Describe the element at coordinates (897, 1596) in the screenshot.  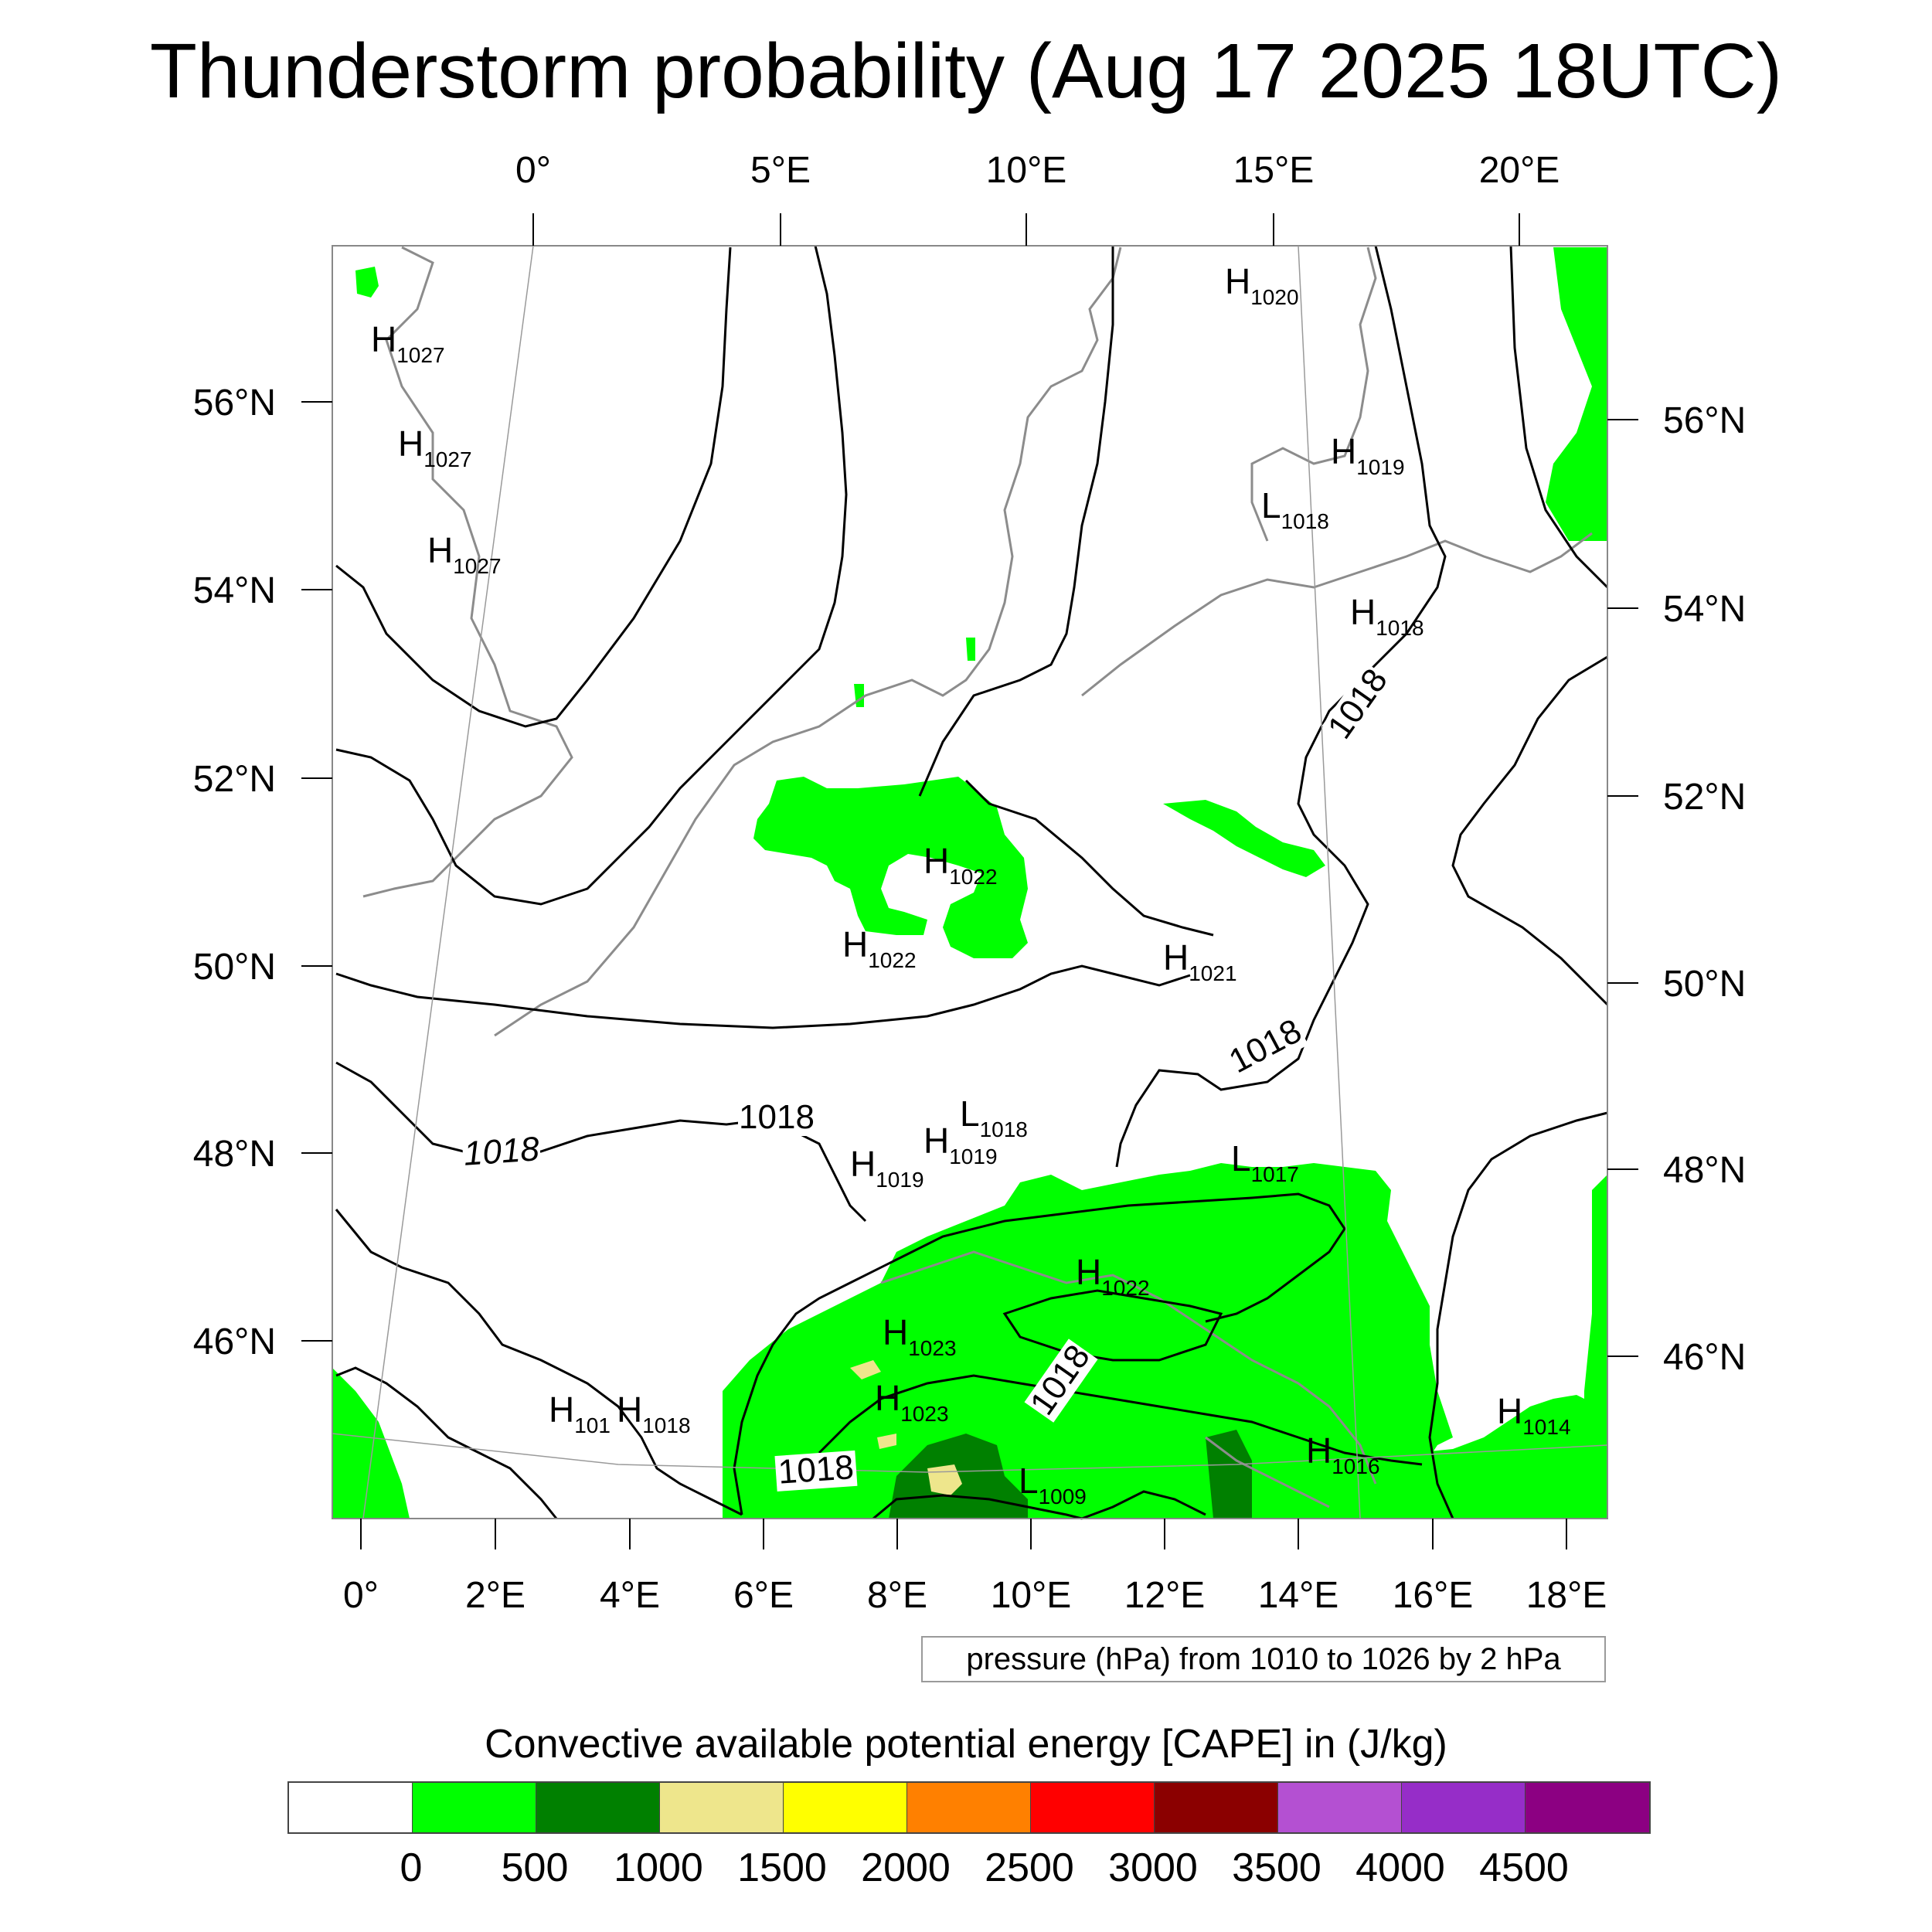
I see `bottom-lon-label: 8°E` at that location.